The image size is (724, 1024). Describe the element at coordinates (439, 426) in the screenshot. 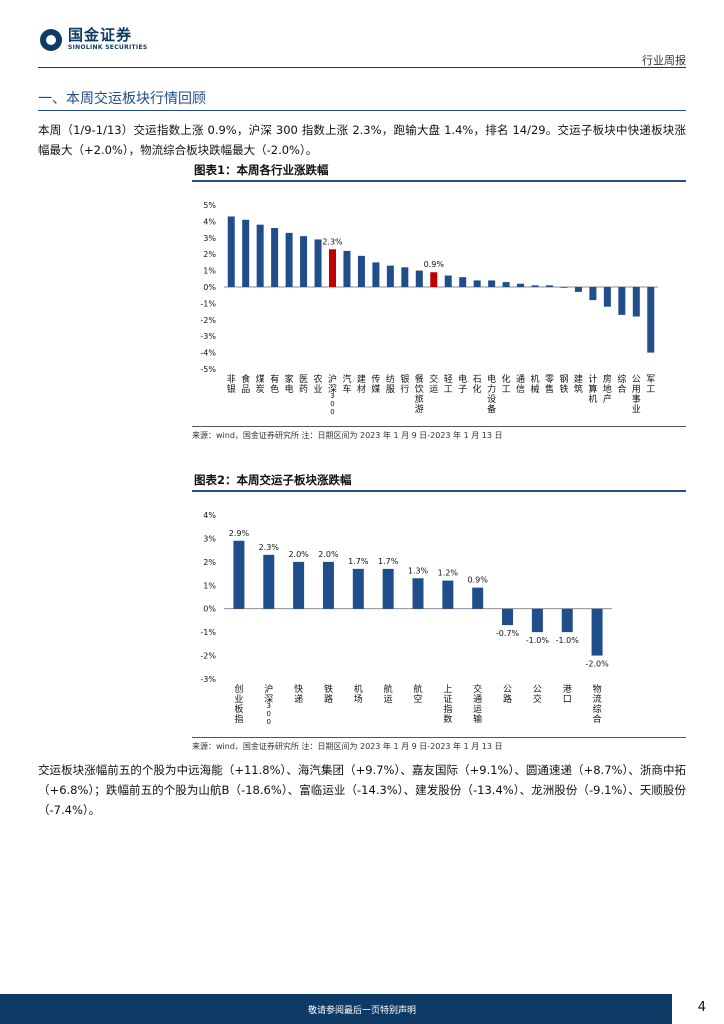

I see `figure1-source-line` at that location.